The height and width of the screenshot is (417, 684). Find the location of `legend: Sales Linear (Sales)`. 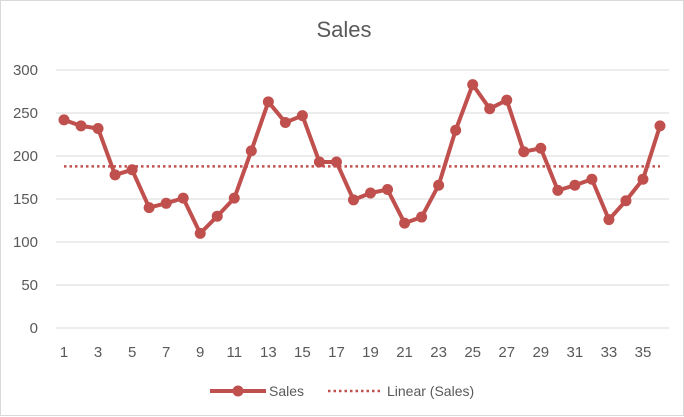

legend: Sales Linear (Sales) is located at coordinates (342, 391).